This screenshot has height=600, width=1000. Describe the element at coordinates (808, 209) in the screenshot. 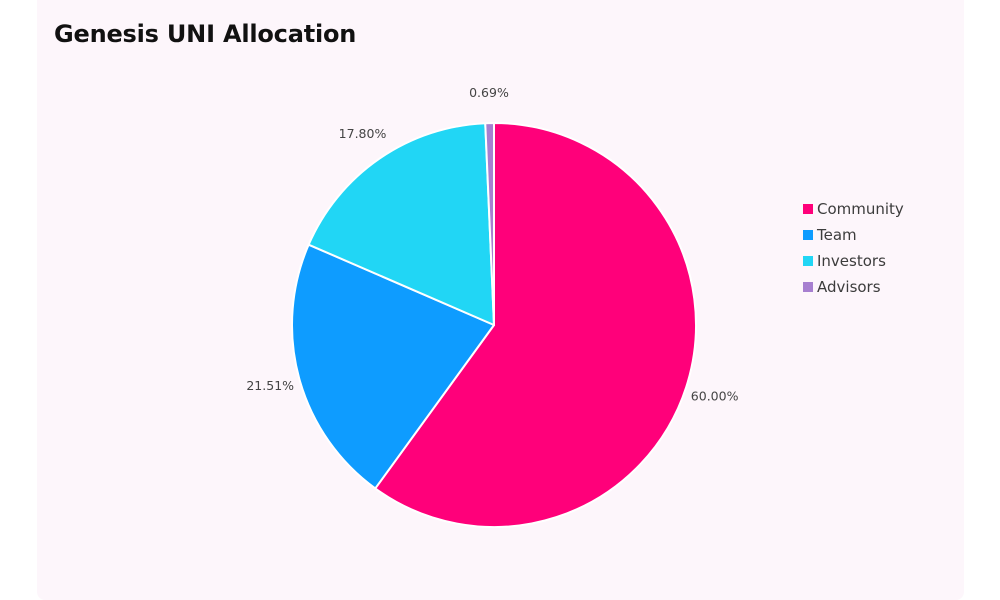

I see `legend-swatch-community` at that location.